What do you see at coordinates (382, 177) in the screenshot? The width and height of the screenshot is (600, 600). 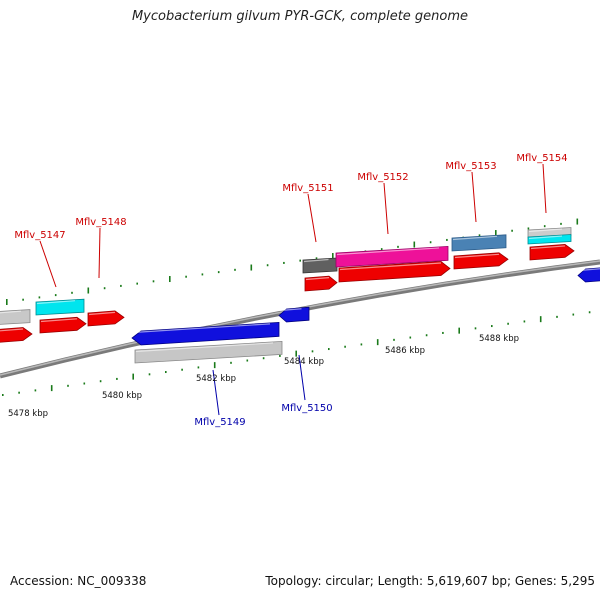 I see `gene-label: Mflv_5152` at bounding box center [382, 177].